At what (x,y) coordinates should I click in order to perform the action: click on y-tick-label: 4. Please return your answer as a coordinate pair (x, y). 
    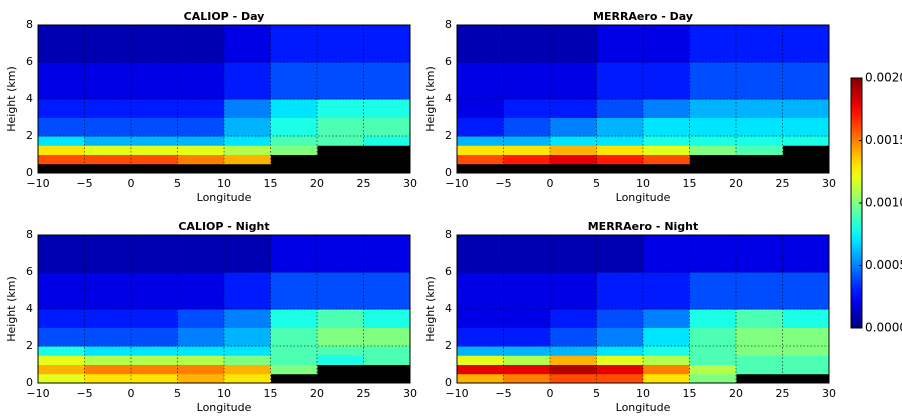
    Looking at the image, I should click on (448, 308).